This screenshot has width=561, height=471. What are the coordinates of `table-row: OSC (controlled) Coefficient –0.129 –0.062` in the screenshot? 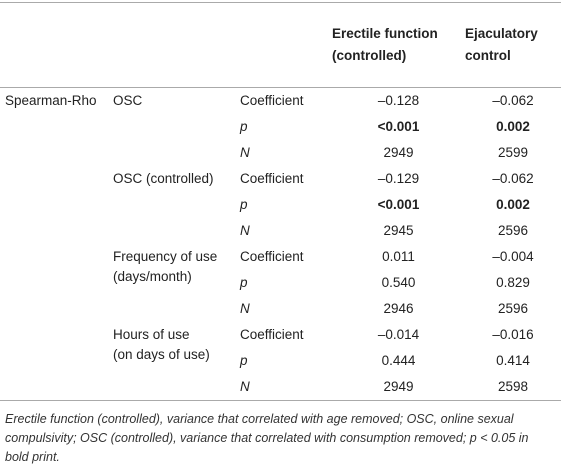 It's located at (280, 179).